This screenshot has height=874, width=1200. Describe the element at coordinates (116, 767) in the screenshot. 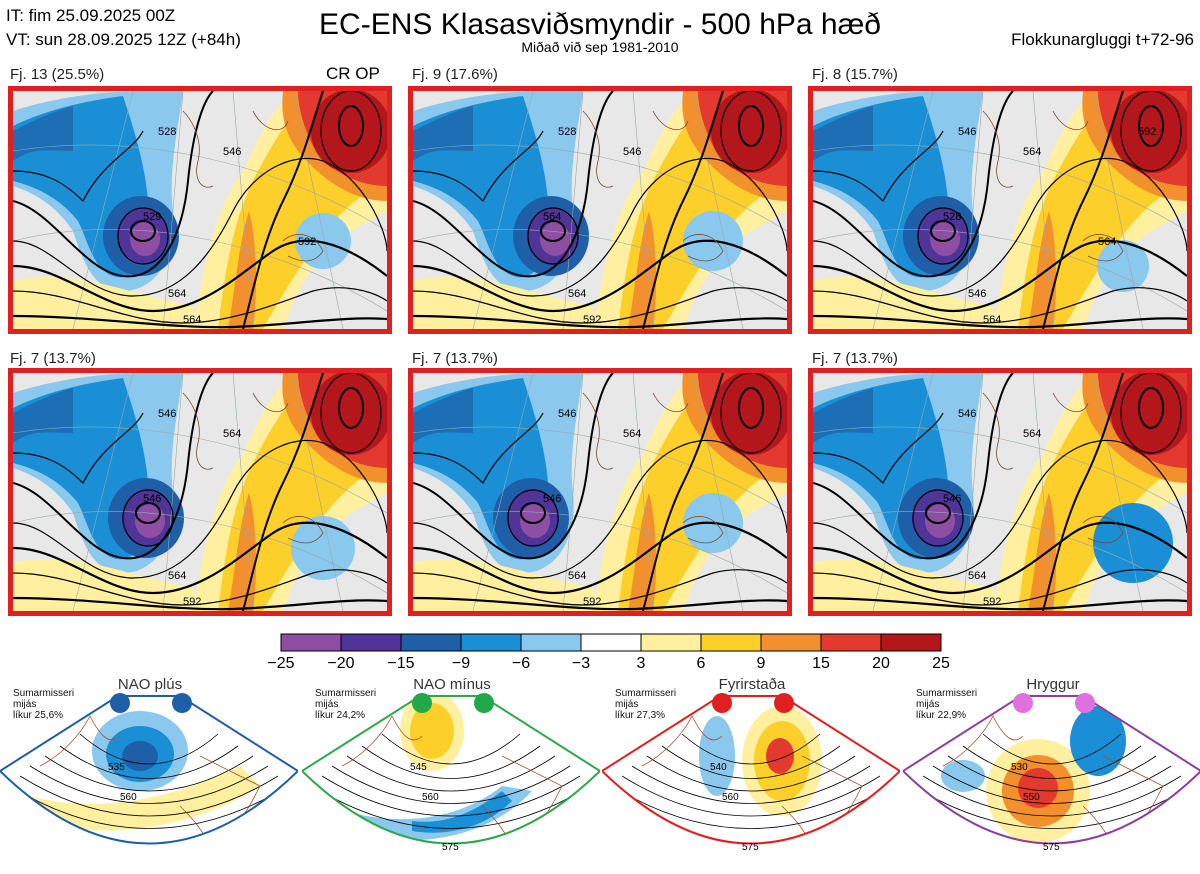

I see `regime-contour-label: 535` at that location.